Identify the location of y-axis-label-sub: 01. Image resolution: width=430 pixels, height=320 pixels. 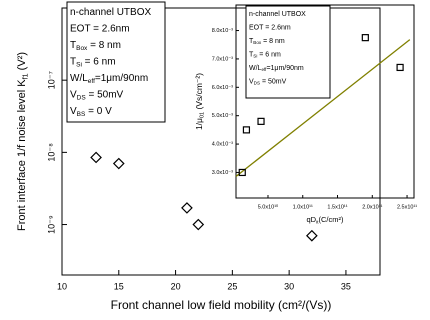
(203, 115).